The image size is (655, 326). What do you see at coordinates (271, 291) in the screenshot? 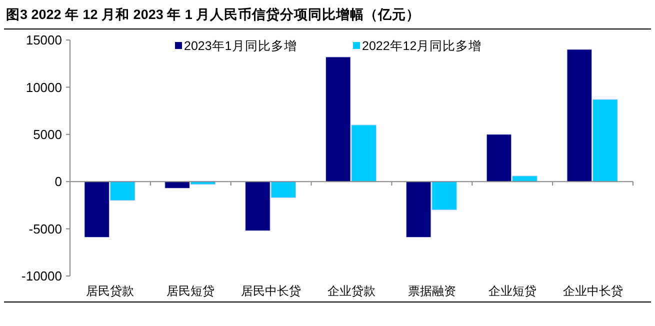
I see `x-tick-label: 居民中长贷` at bounding box center [271, 291].